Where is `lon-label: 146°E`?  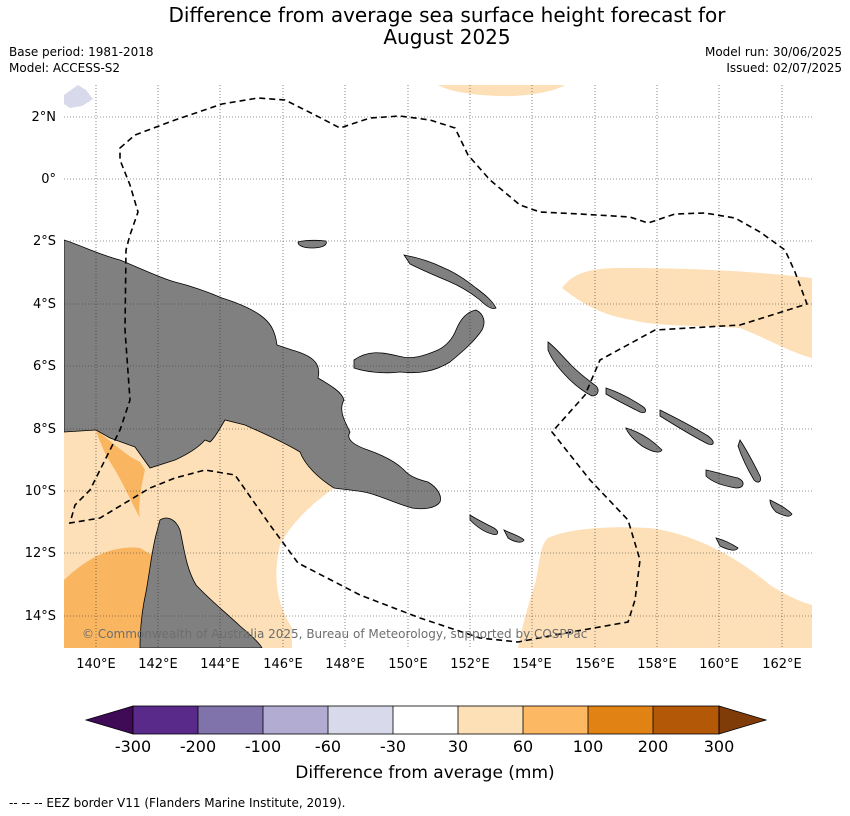 lon-label: 146°E is located at coordinates (283, 664).